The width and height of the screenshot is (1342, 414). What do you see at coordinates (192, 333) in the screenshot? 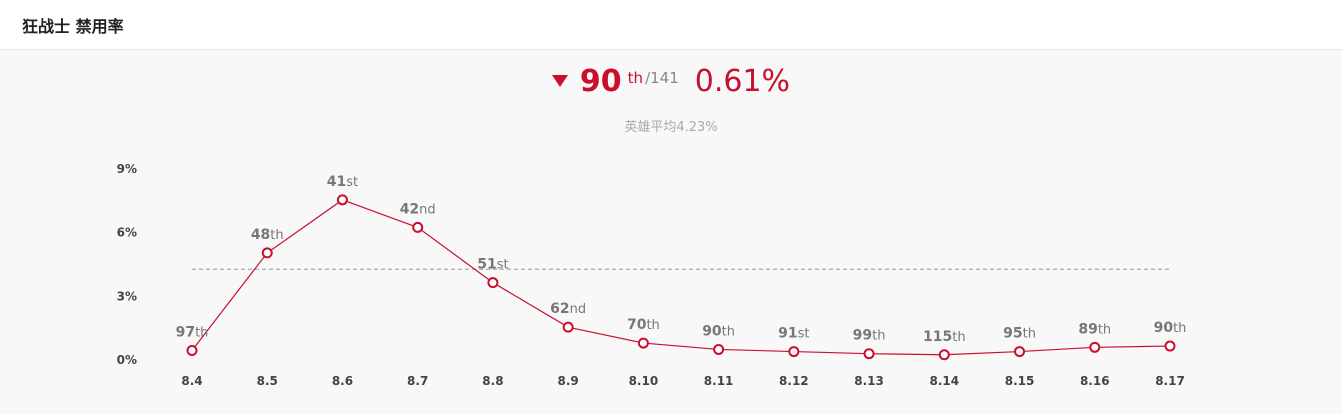
I see `point-rank-label: 97th` at bounding box center [192, 333].